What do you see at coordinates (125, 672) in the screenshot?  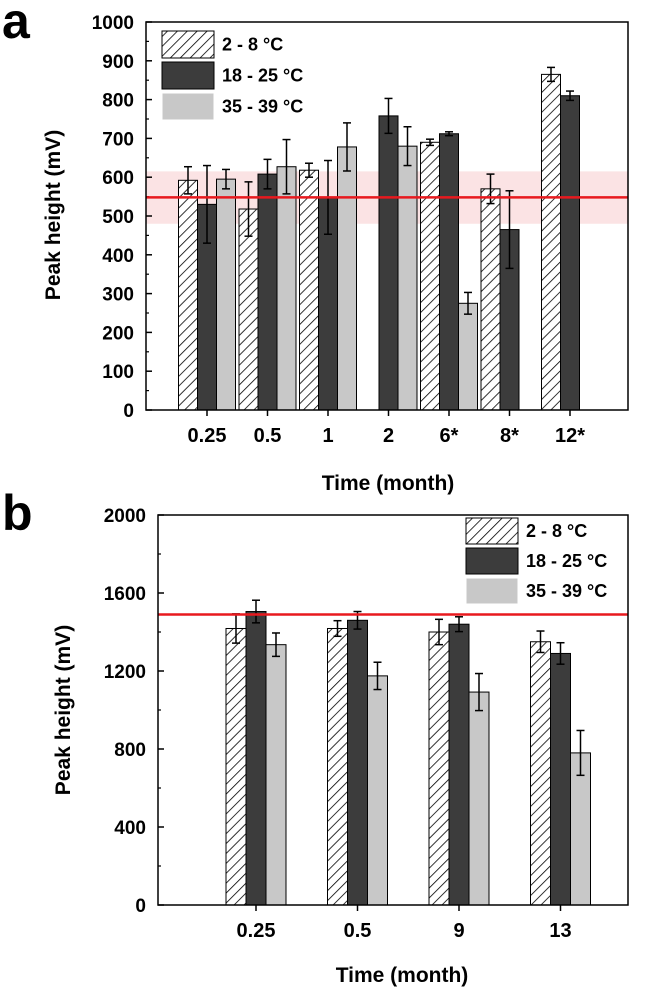 I see `y-tick-label: 1200` at bounding box center [125, 672].